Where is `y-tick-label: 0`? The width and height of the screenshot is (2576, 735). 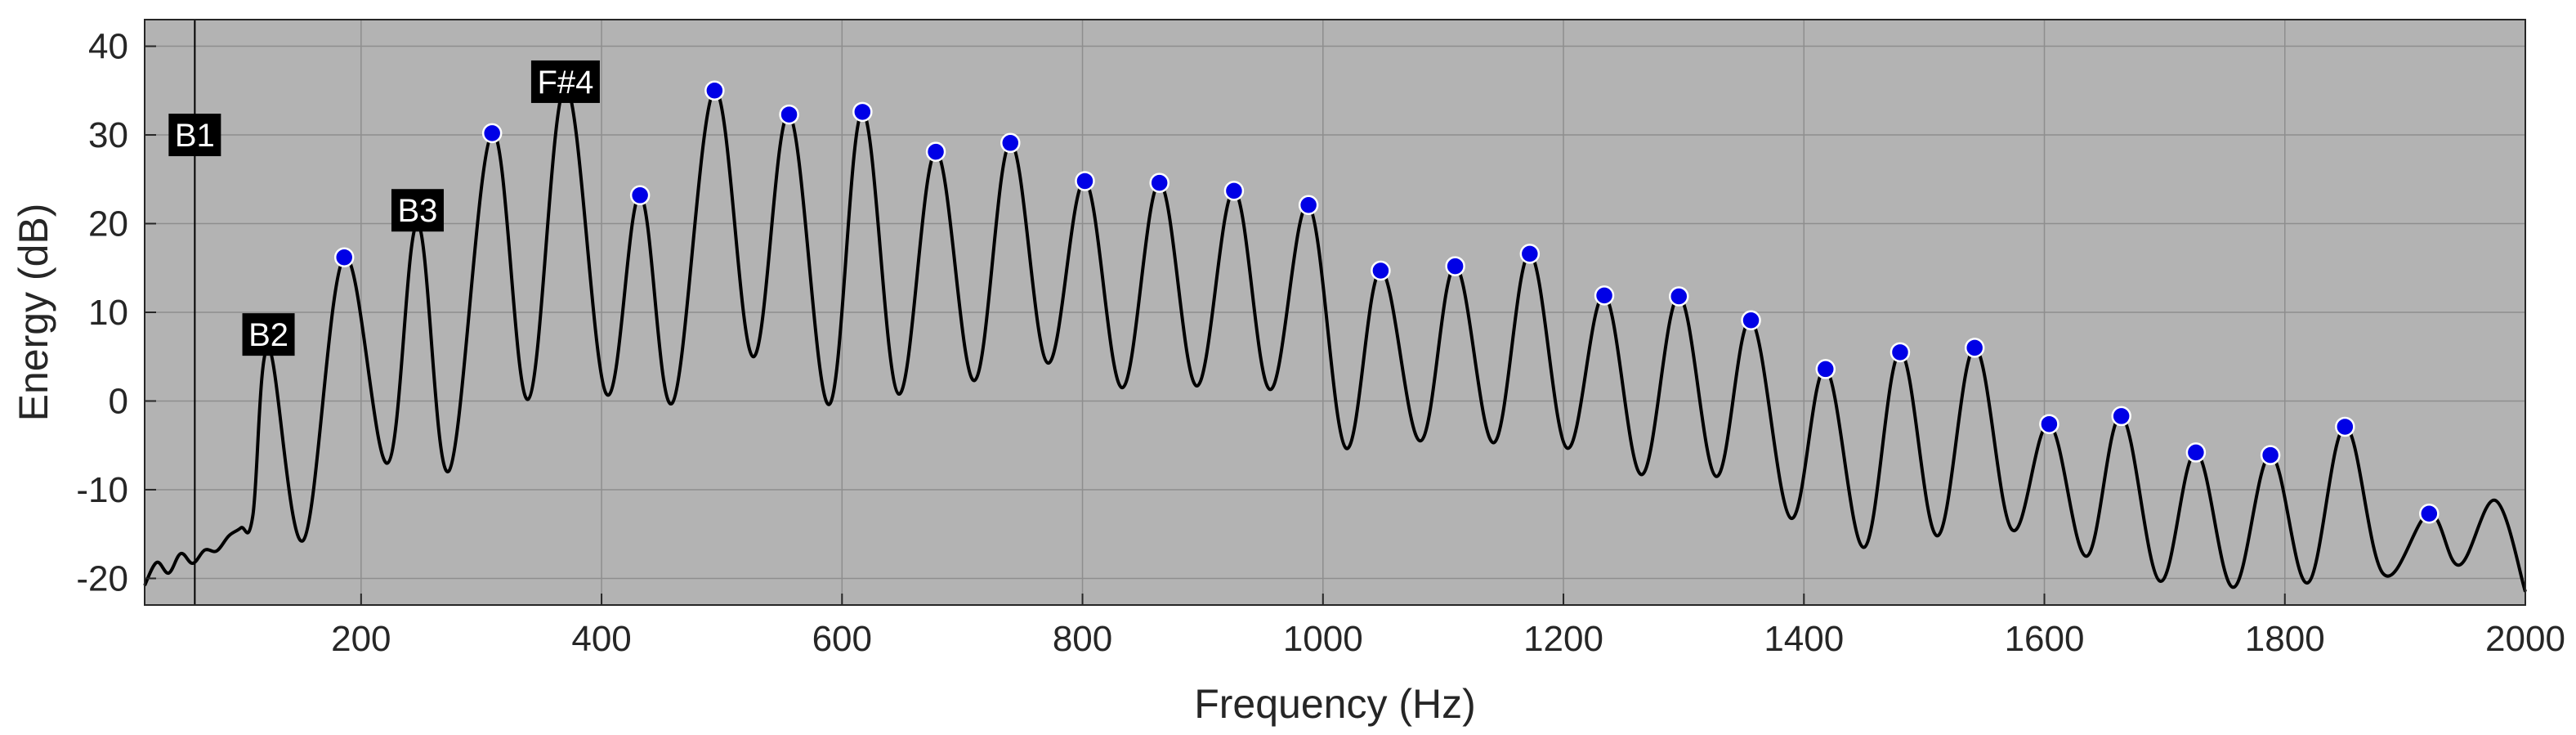 y-tick-label: 0 is located at coordinates (118, 401).